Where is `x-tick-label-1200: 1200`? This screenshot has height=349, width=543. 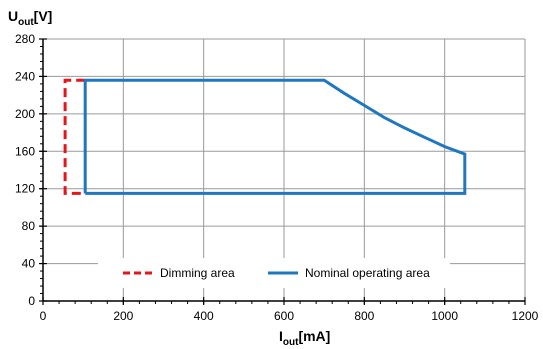
x-tick-label-1200: 1200 is located at coordinates (525, 316).